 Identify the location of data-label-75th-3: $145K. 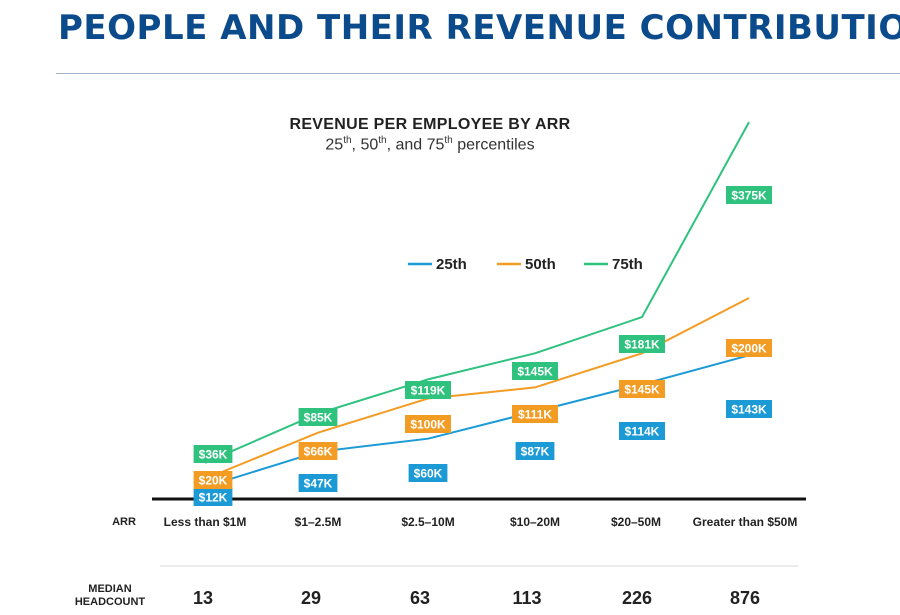
(535, 371).